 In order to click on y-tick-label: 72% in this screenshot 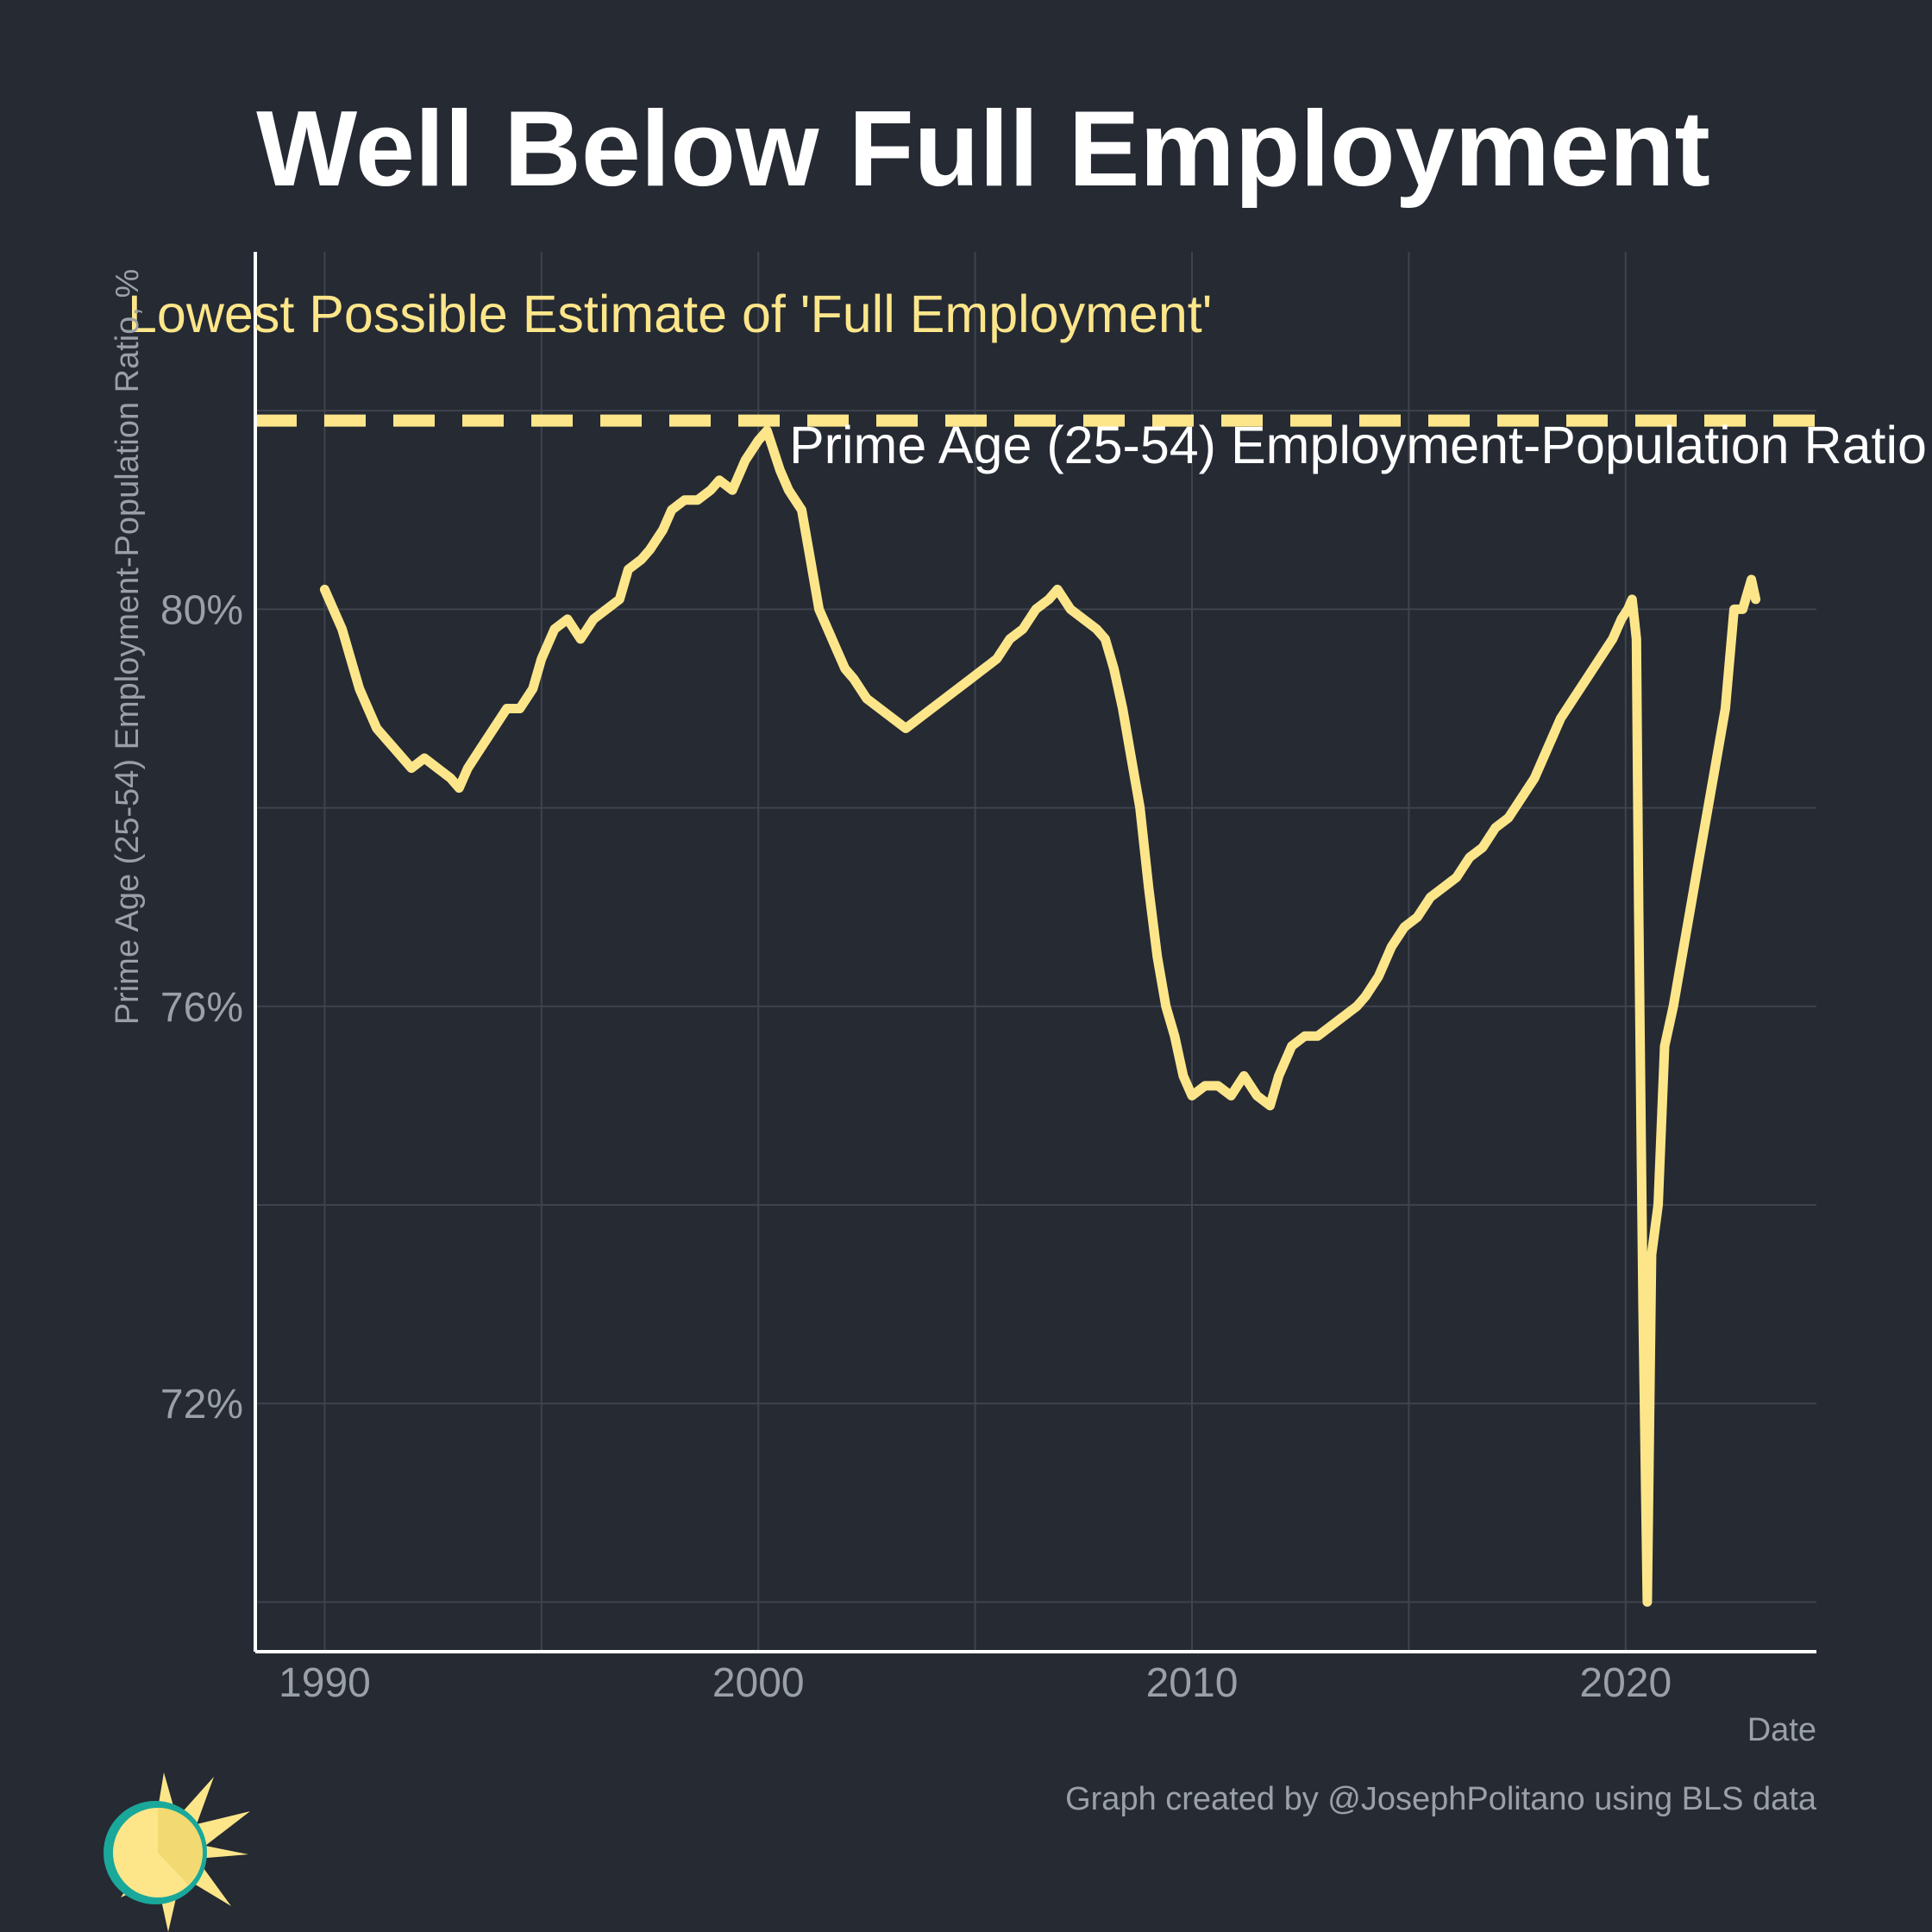, I will do `click(202, 1404)`.